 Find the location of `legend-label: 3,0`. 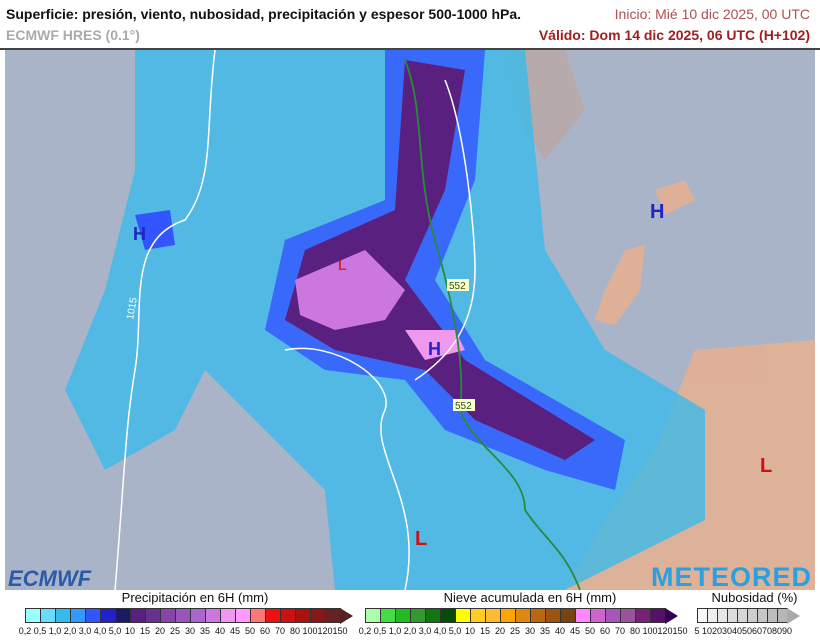

legend-label: 3,0 is located at coordinates (425, 631).